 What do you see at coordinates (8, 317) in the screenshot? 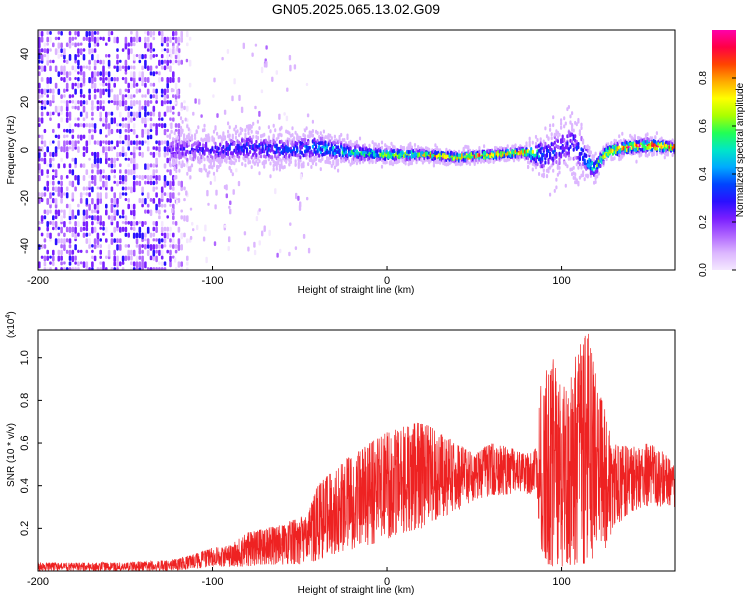
I see `snr-y-multiplier-exponent: 4` at bounding box center [8, 317].